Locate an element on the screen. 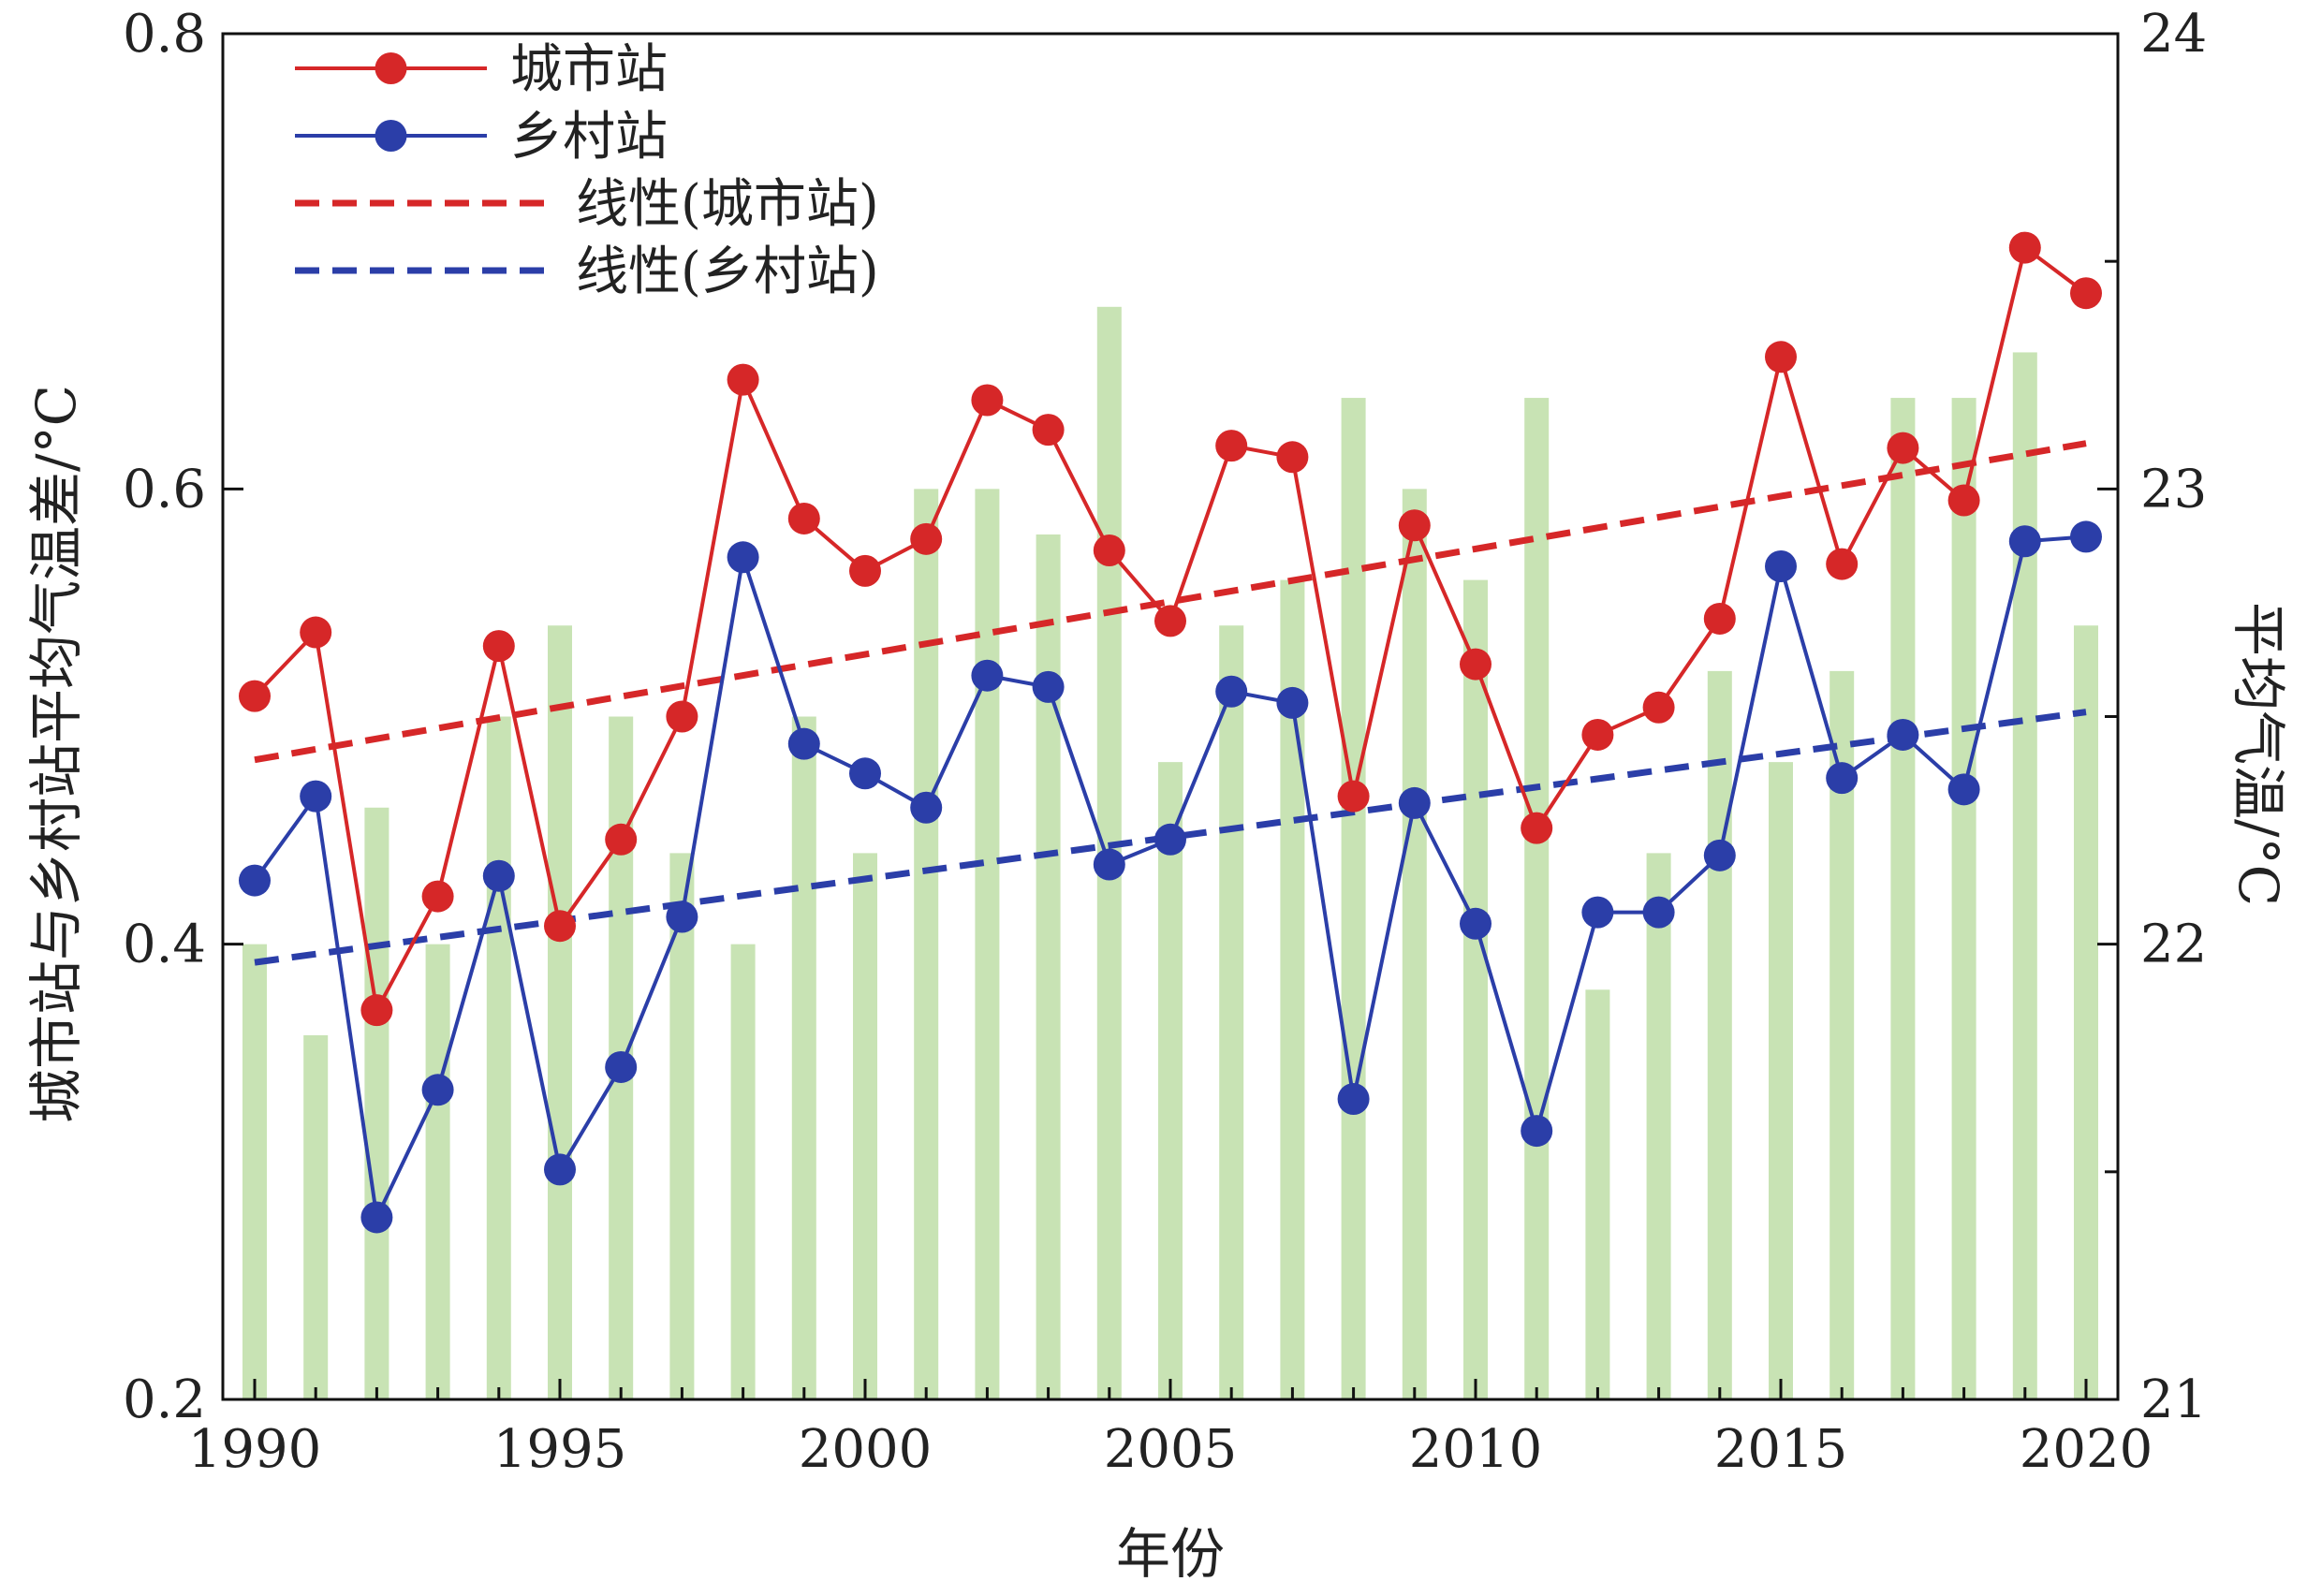 The height and width of the screenshot is (1596, 2307). series-point-rural-1991 is located at coordinates (316, 796).